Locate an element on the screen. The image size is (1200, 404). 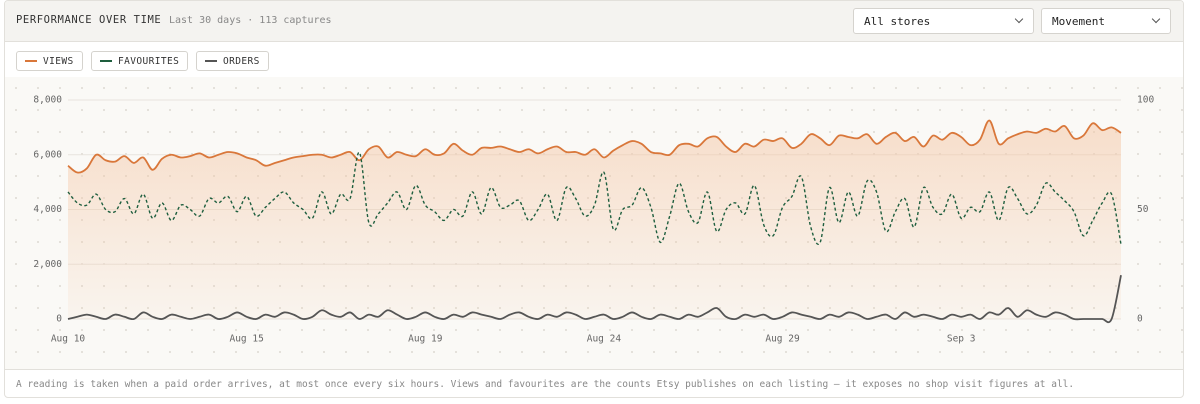
store-select: All stores is located at coordinates (943, 21).